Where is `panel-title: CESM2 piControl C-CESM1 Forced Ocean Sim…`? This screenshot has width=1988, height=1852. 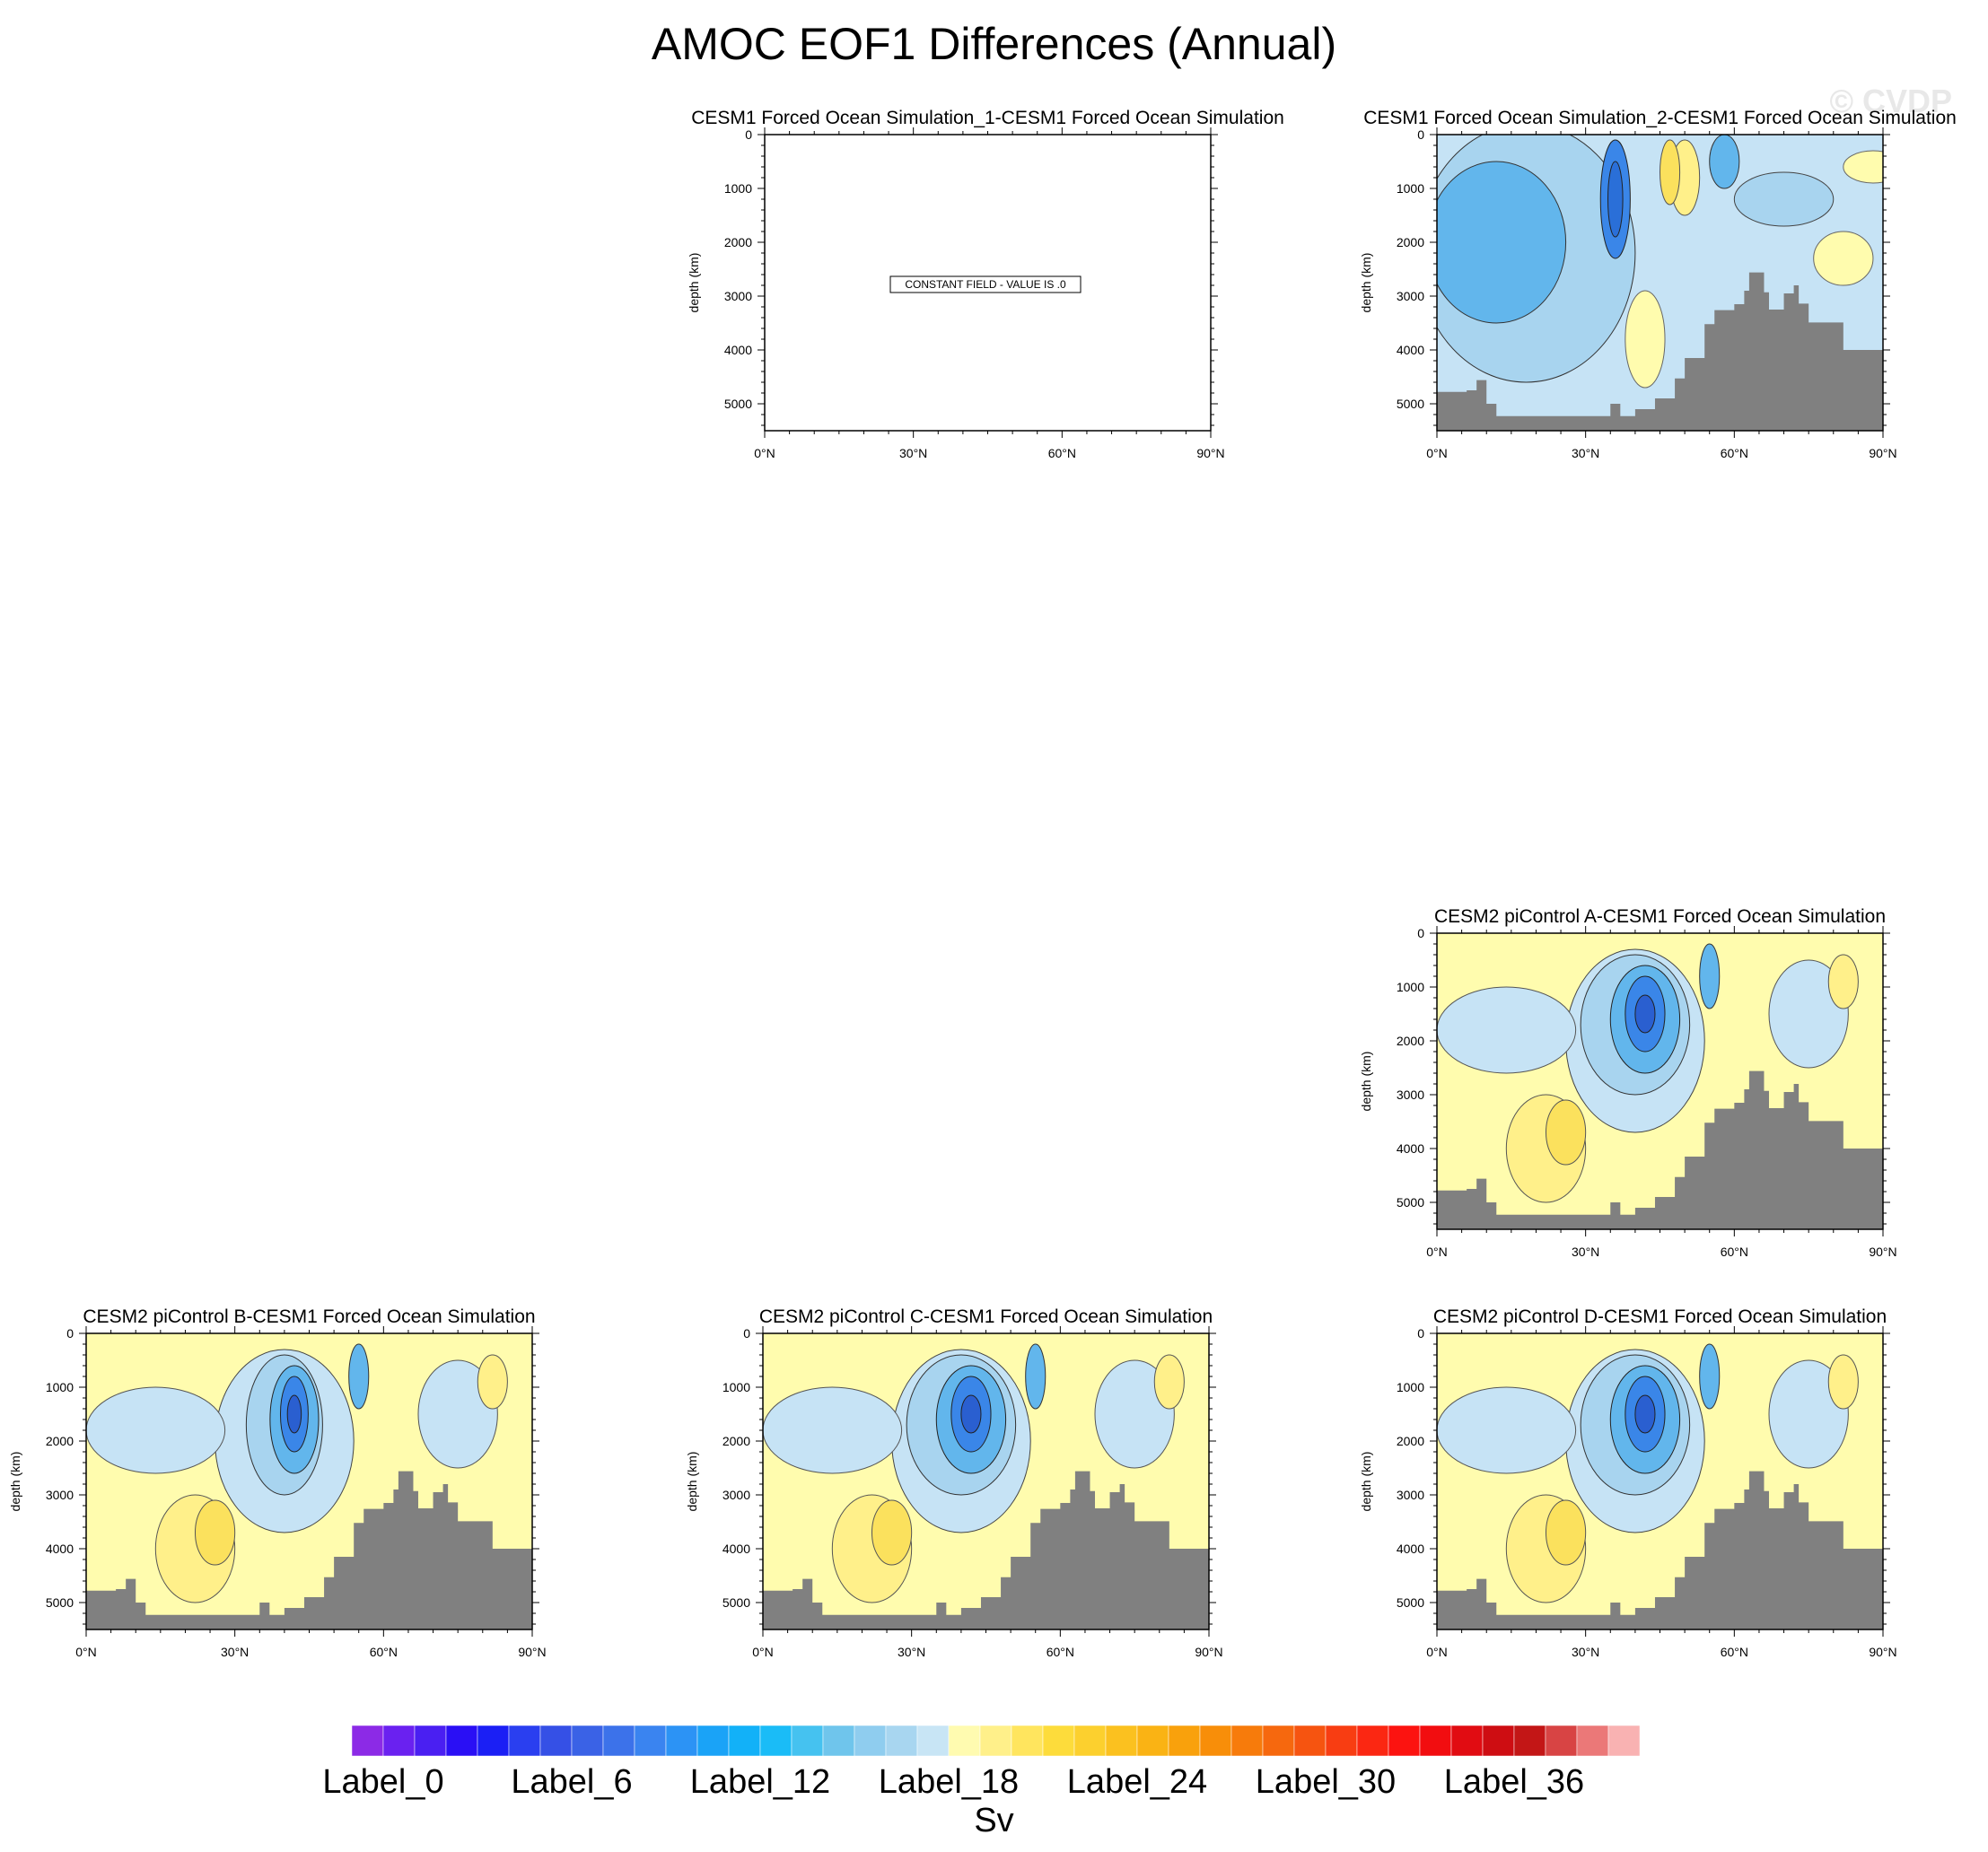 panel-title: CESM2 piControl C-CESM1 Forced Ocean Sim… is located at coordinates (986, 1316).